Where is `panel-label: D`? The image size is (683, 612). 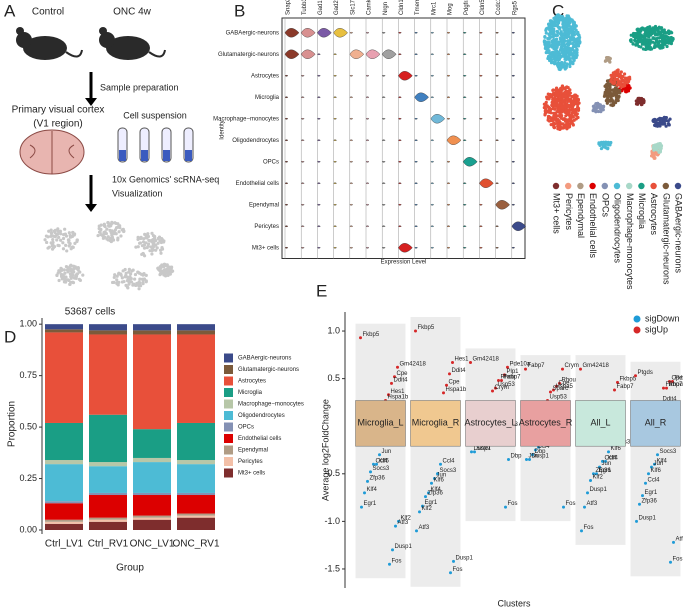 panel-label: D is located at coordinates (10, 336).